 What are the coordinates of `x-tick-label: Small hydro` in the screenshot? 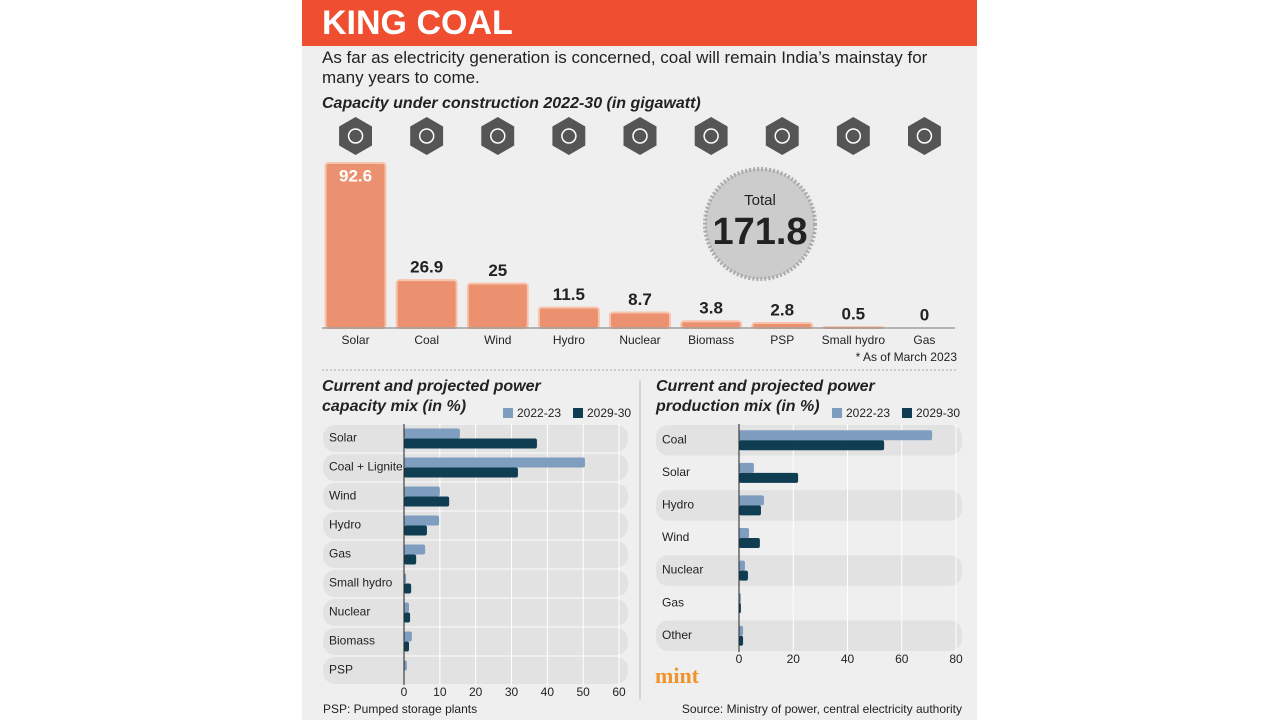 It's located at (854, 340).